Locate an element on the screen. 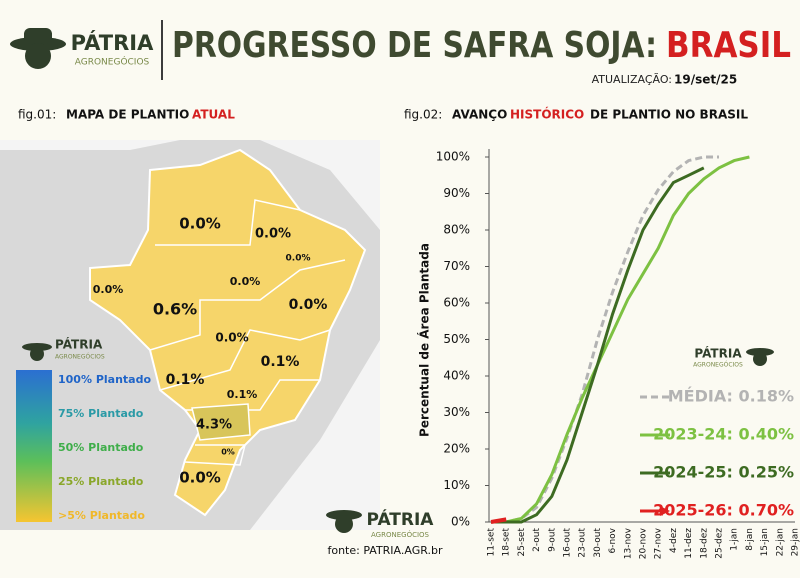 The height and width of the screenshot is (578, 800). legend-logo is located at coordinates (37, 352).